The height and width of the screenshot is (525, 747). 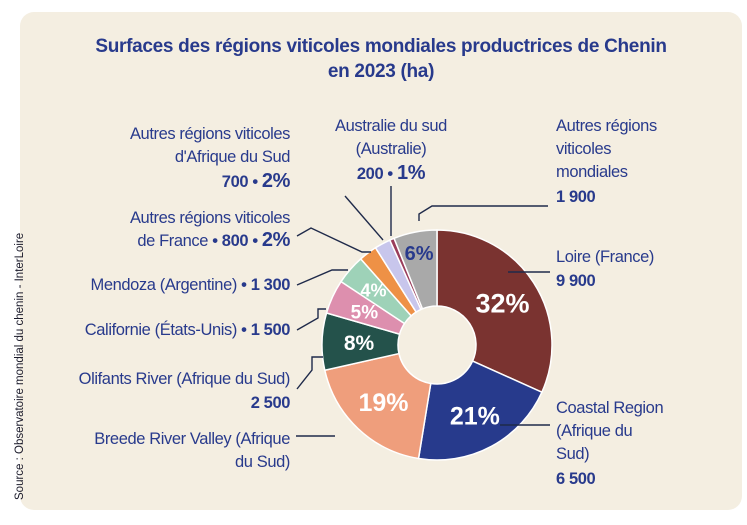 I want to click on label-australia: Australie du sud (Australie) 200 • 1%, so click(x=391, y=150).